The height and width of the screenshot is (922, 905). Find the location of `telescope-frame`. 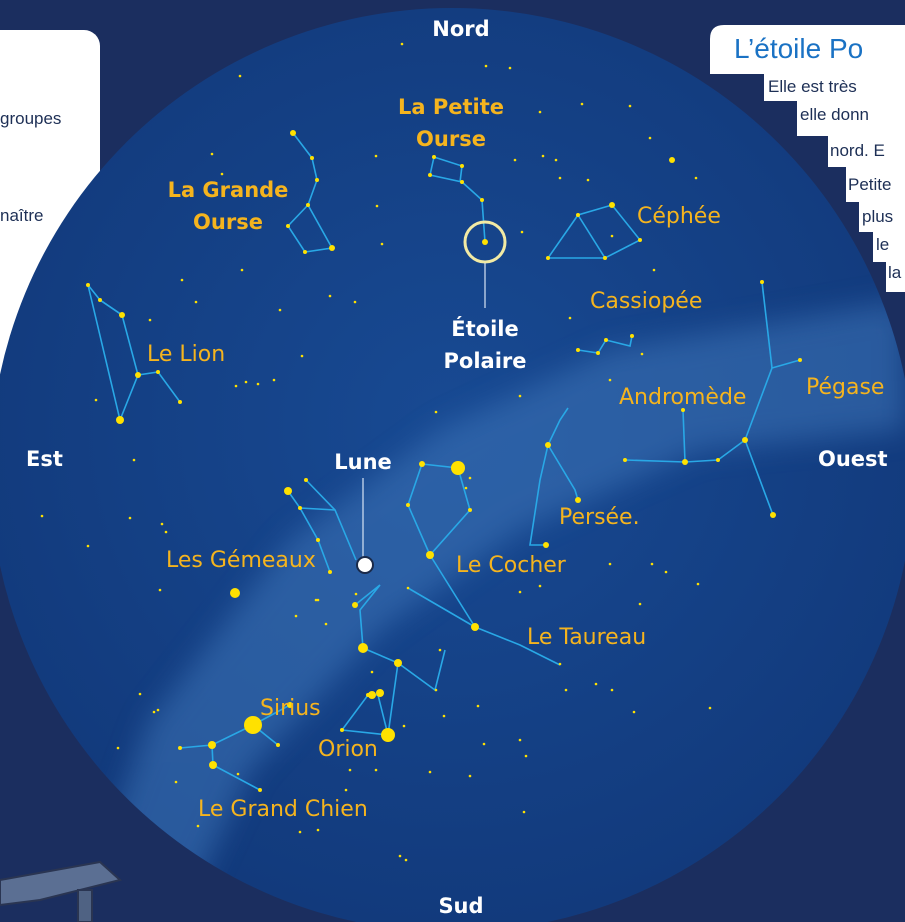

telescope-frame is located at coordinates (61, 891).